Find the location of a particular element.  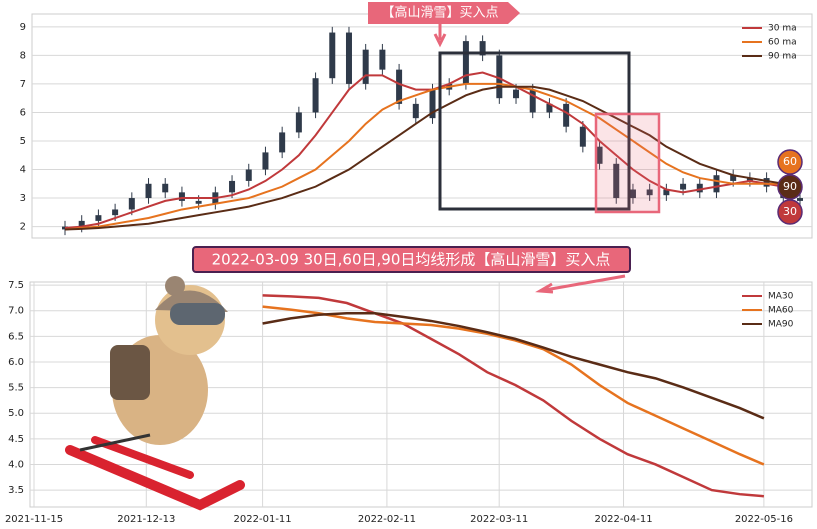

ma-badge-label: 30 is located at coordinates (790, 211).